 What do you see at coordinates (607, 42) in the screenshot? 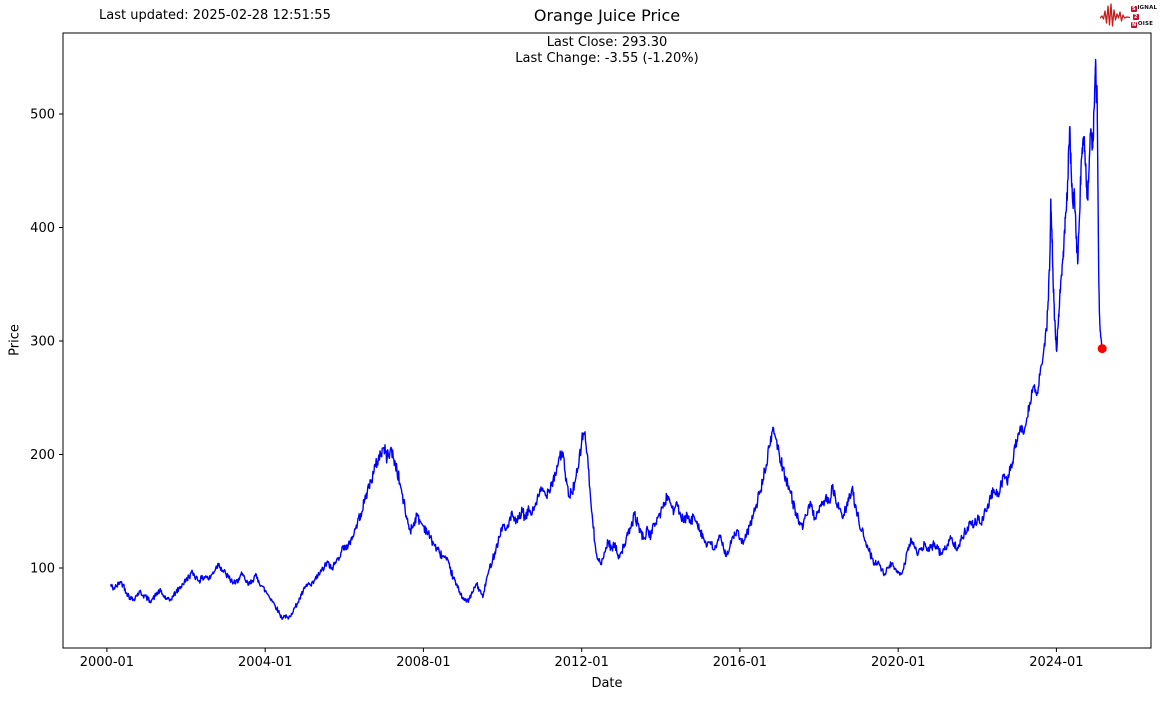
I see `last-close-annotation: Last Close: 293.30` at bounding box center [607, 42].